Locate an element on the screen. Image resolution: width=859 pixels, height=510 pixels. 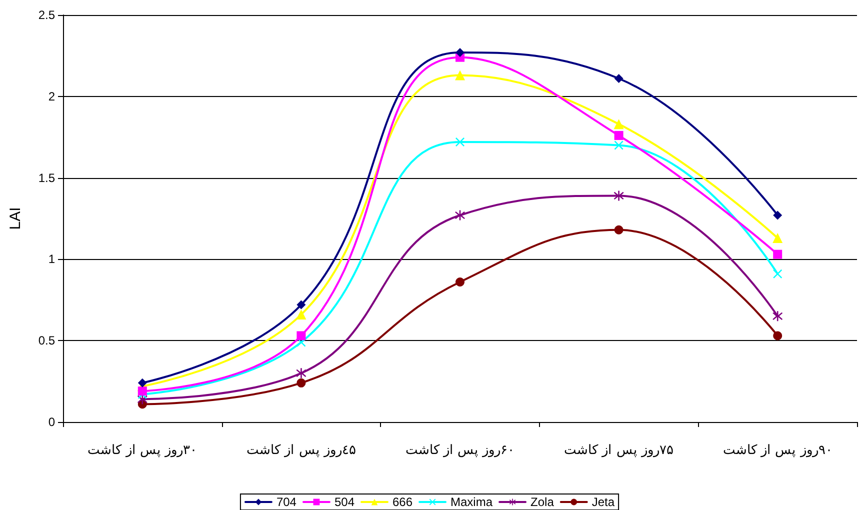
y-tick-label: 1.5 is located at coordinates (47, 177).